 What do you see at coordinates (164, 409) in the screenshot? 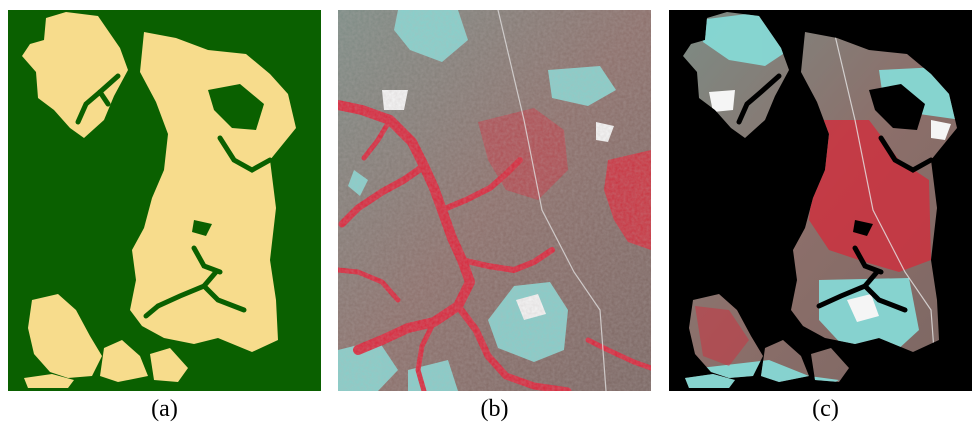
I see `caption-a: (a)` at bounding box center [164, 409].